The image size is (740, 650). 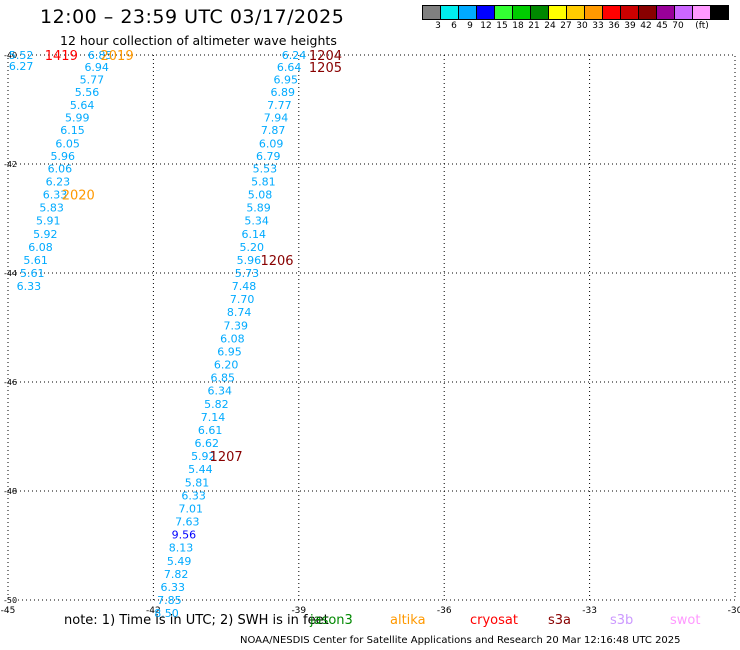 What do you see at coordinates (271, 143) in the screenshot?
I see `swh-value: 6.09` at bounding box center [271, 143].